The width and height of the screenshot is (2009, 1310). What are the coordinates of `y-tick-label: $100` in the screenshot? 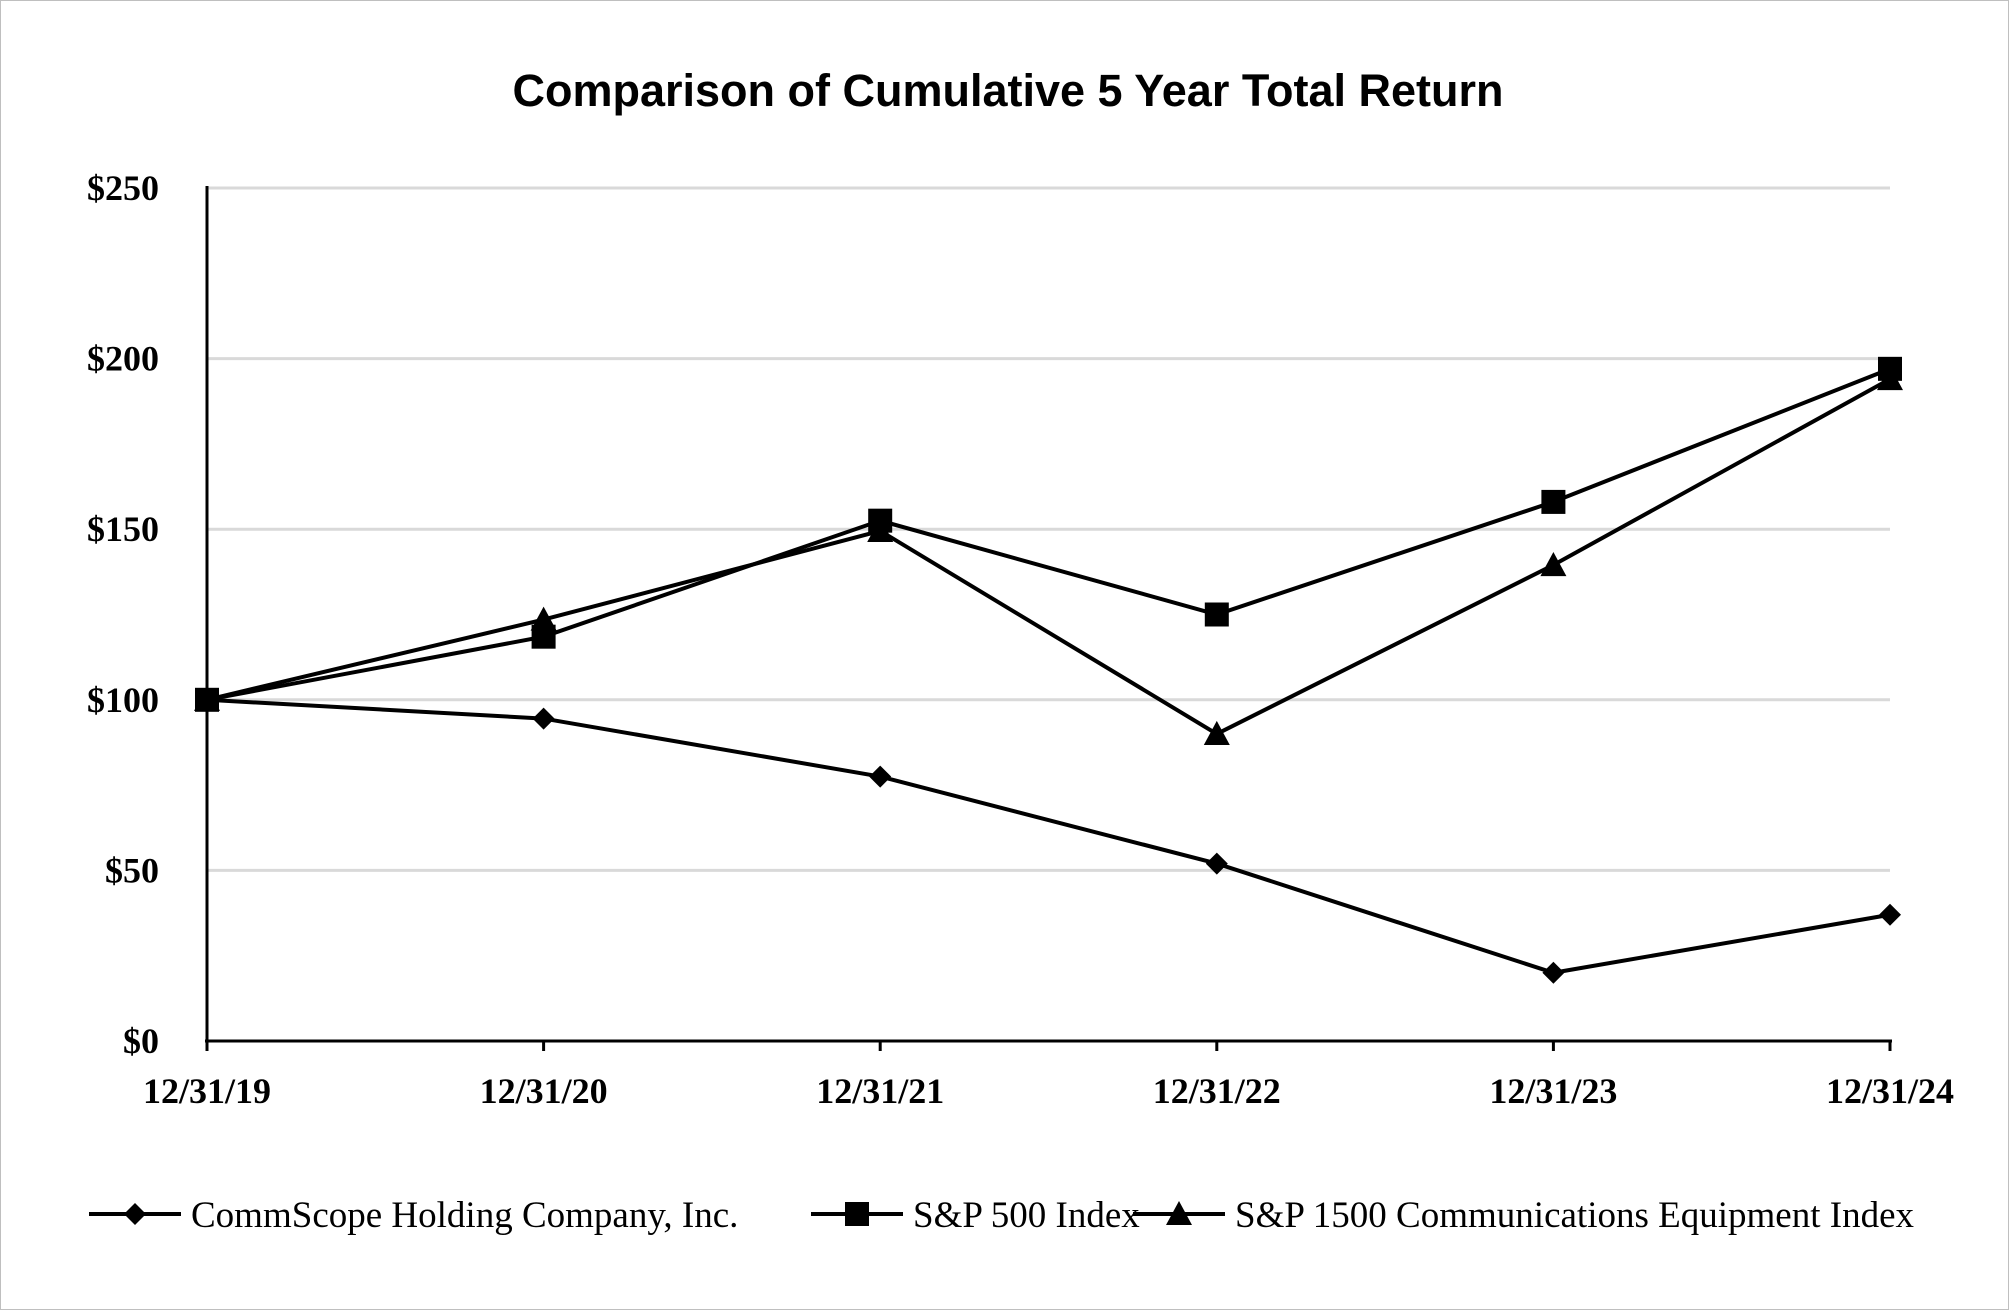 It's located at (123, 700).